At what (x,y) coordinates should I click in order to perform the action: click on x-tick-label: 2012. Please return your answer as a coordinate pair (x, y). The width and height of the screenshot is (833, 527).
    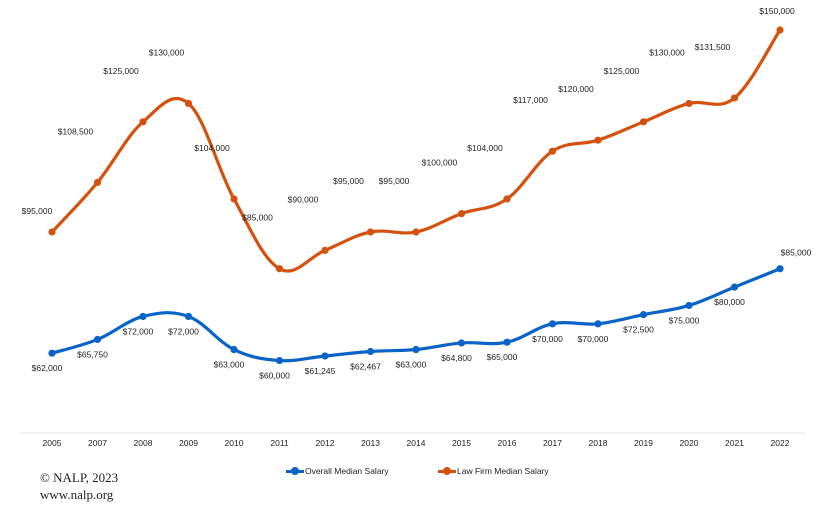
    Looking at the image, I should click on (325, 443).